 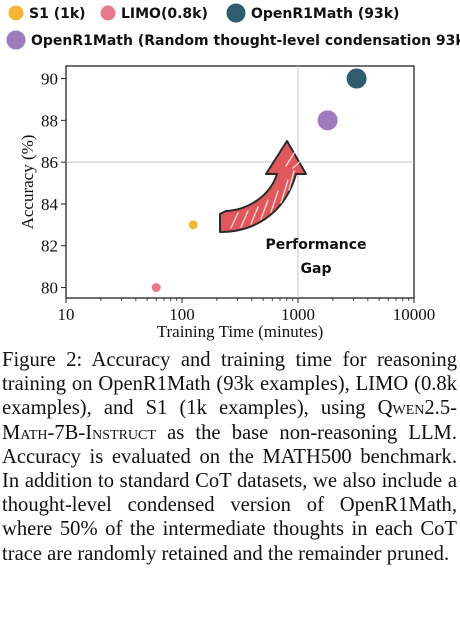 I want to click on legend-label-s1-1k: S1 (1k), so click(x=57, y=14).